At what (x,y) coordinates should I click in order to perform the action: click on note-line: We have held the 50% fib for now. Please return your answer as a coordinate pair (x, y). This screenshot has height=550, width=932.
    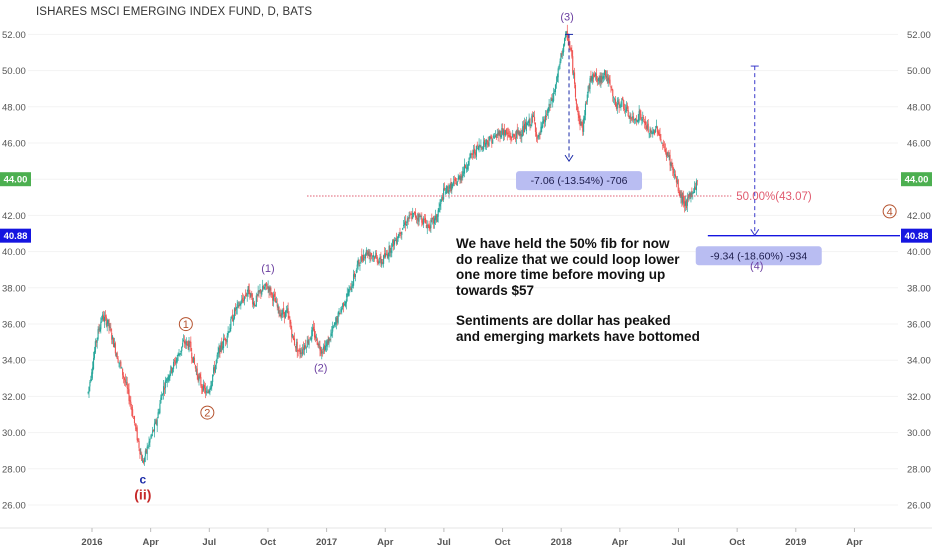
    Looking at the image, I should click on (563, 243).